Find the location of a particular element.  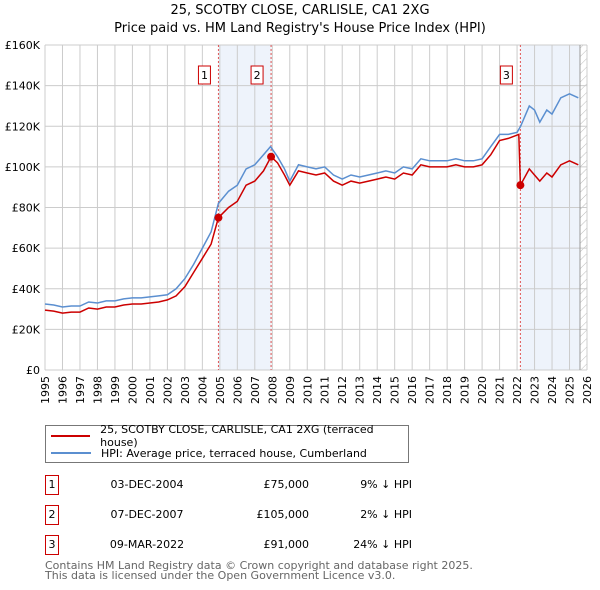

sale-marker-label: 1 is located at coordinates (204, 75).